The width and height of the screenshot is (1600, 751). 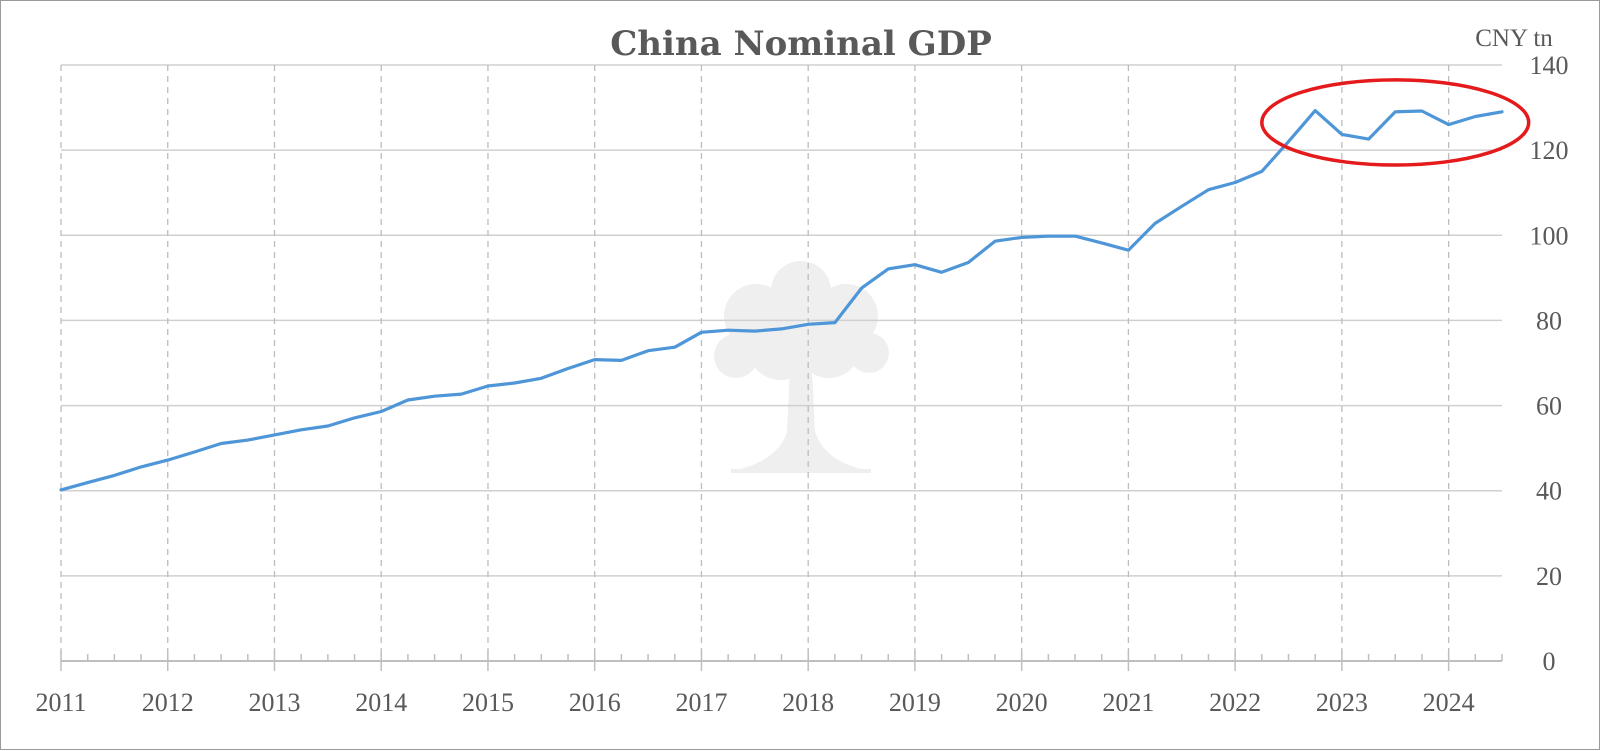 What do you see at coordinates (1549, 661) in the screenshot?
I see `y-tick-label: 0` at bounding box center [1549, 661].